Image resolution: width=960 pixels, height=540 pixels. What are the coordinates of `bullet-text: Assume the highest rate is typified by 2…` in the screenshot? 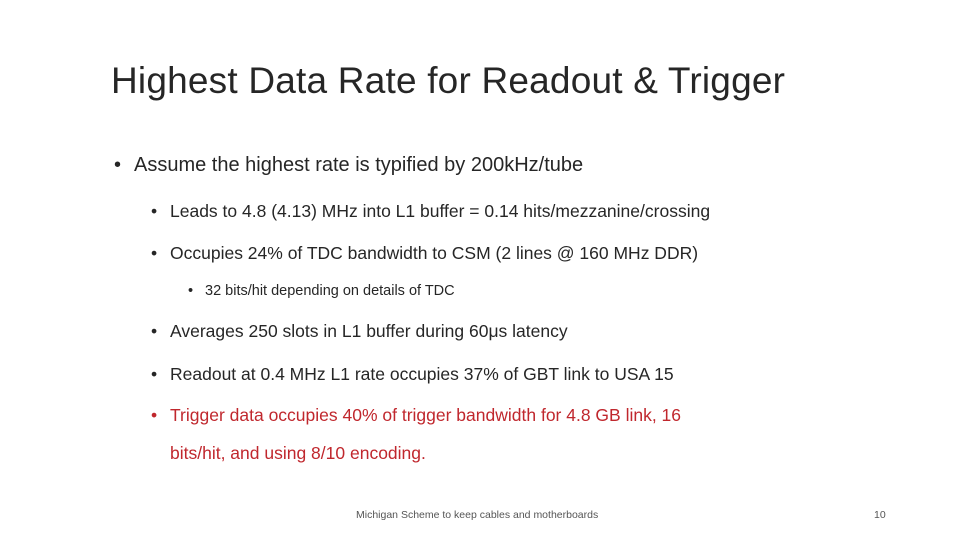 It's located at (359, 165).